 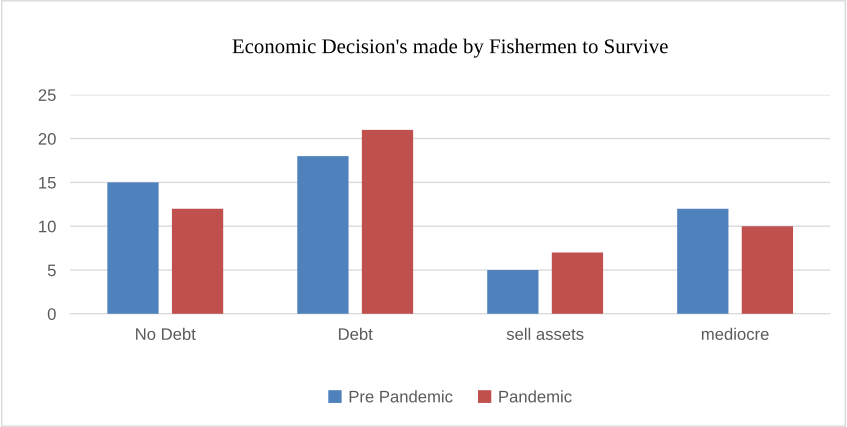 What do you see at coordinates (47, 139) in the screenshot?
I see `y-tick-label: 20` at bounding box center [47, 139].